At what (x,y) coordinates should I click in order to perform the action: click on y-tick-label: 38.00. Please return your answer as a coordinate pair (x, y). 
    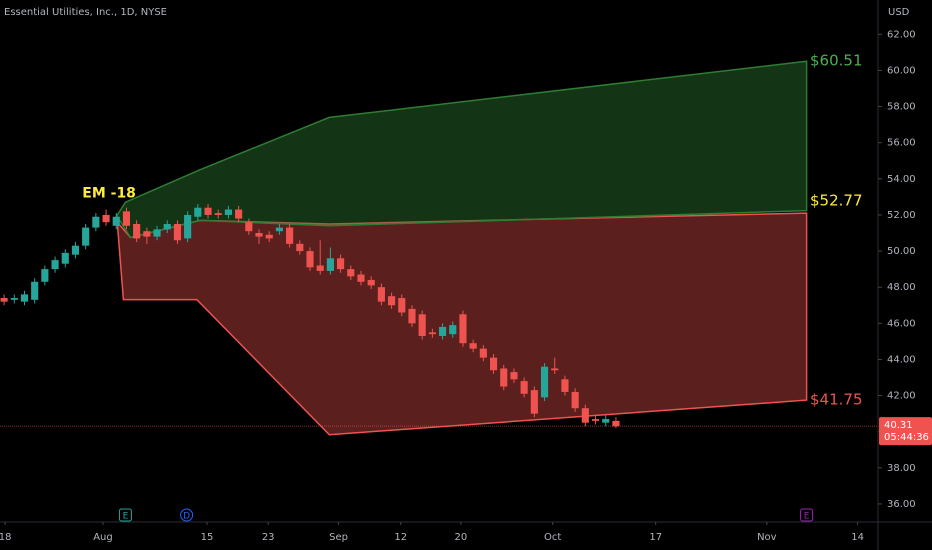
    Looking at the image, I should click on (901, 468).